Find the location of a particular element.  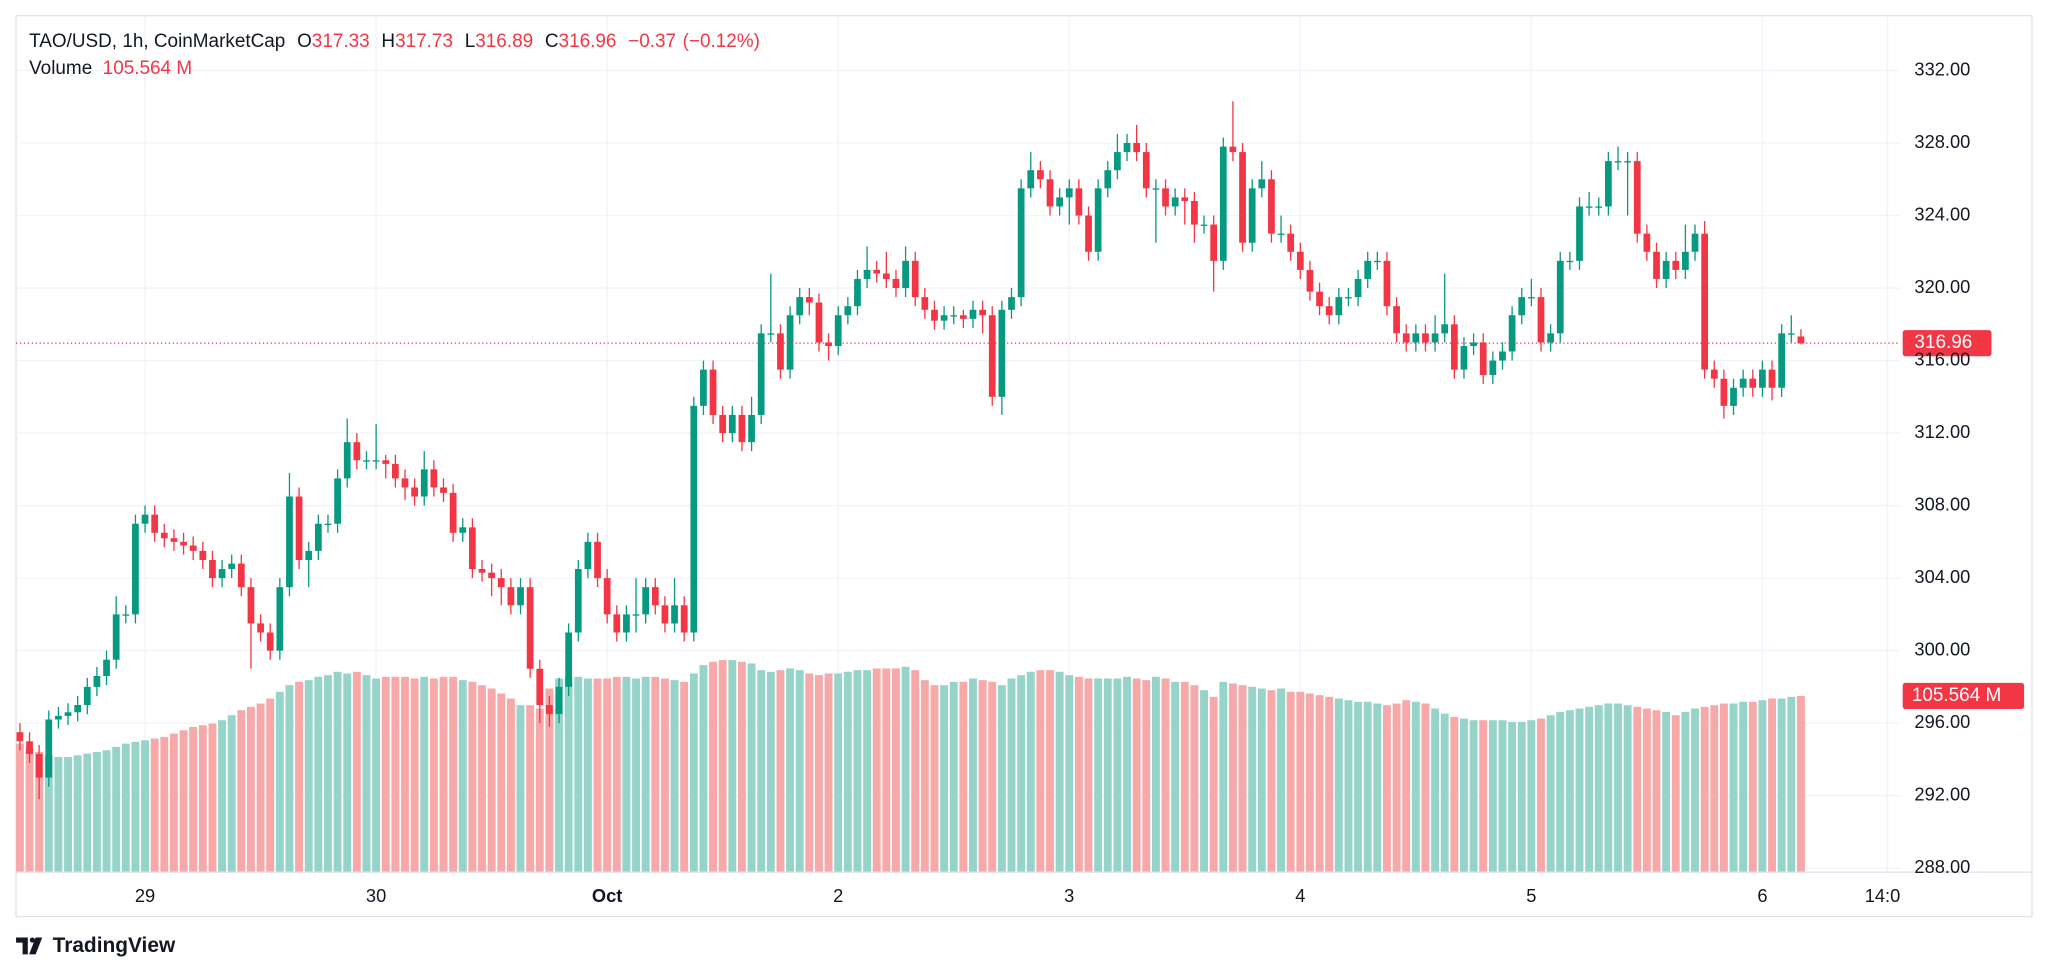

brand-icon is located at coordinates (29, 946).